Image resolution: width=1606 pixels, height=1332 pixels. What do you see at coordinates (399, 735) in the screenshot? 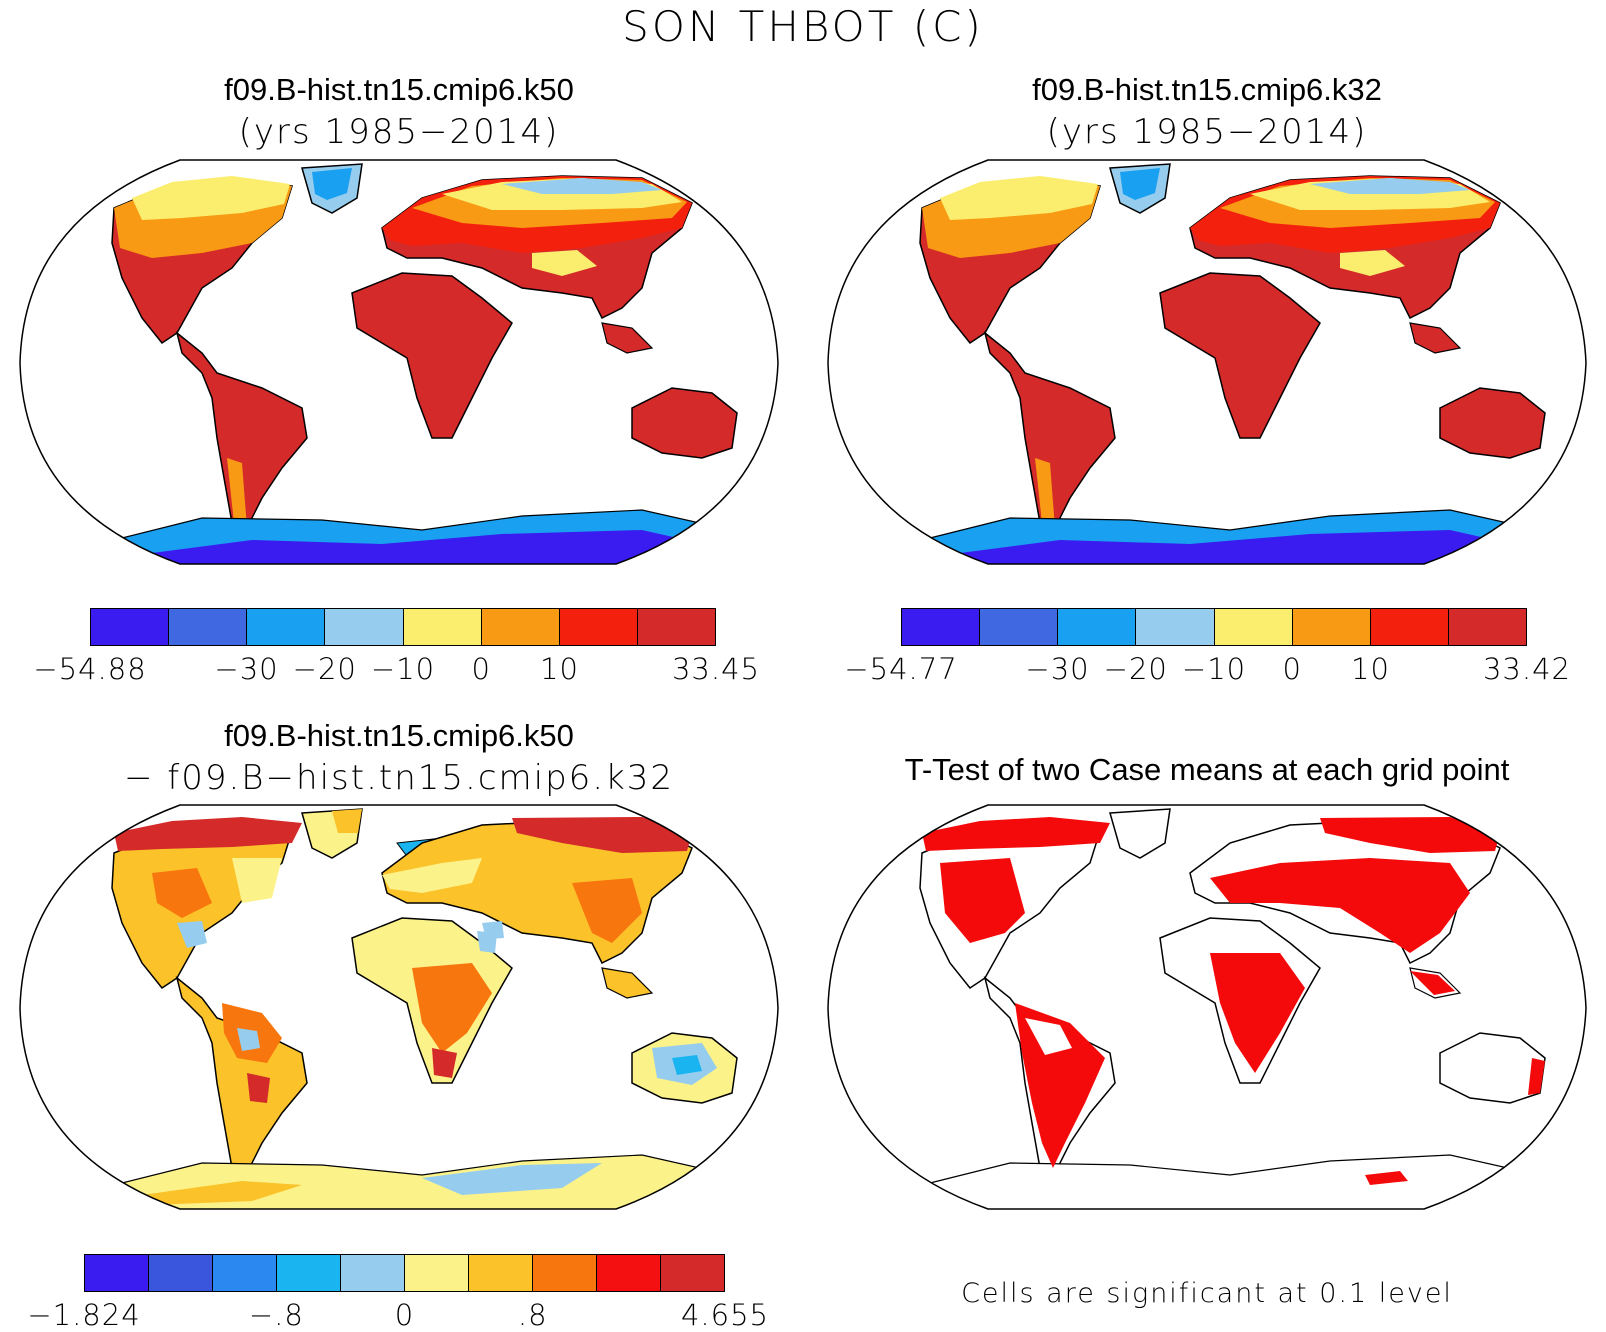
I see `panel-bottom-left-title: f09.B-hist.tn15.cmip6.k50` at bounding box center [399, 735].